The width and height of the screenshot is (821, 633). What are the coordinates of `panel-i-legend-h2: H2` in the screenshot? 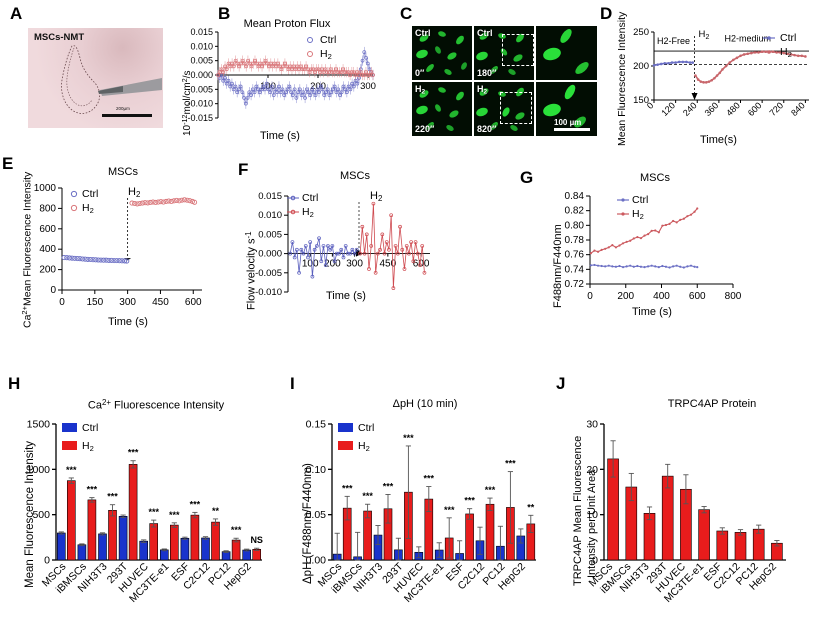 It's located at (364, 446).